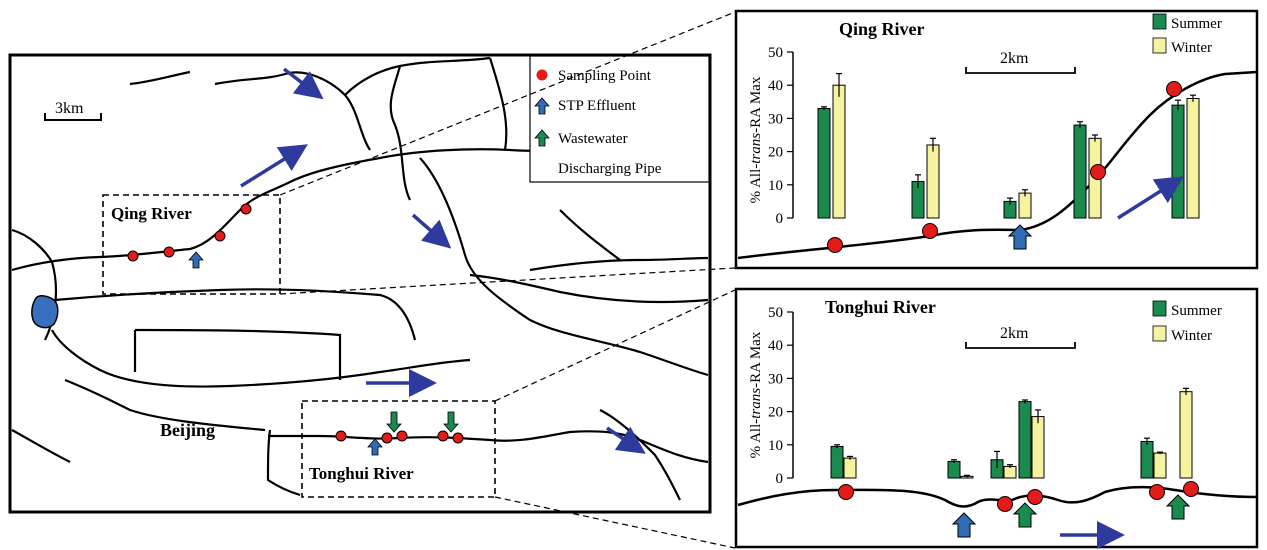  Describe the element at coordinates (1004, 167) in the screenshot. I see `qing-panel-points` at that location.